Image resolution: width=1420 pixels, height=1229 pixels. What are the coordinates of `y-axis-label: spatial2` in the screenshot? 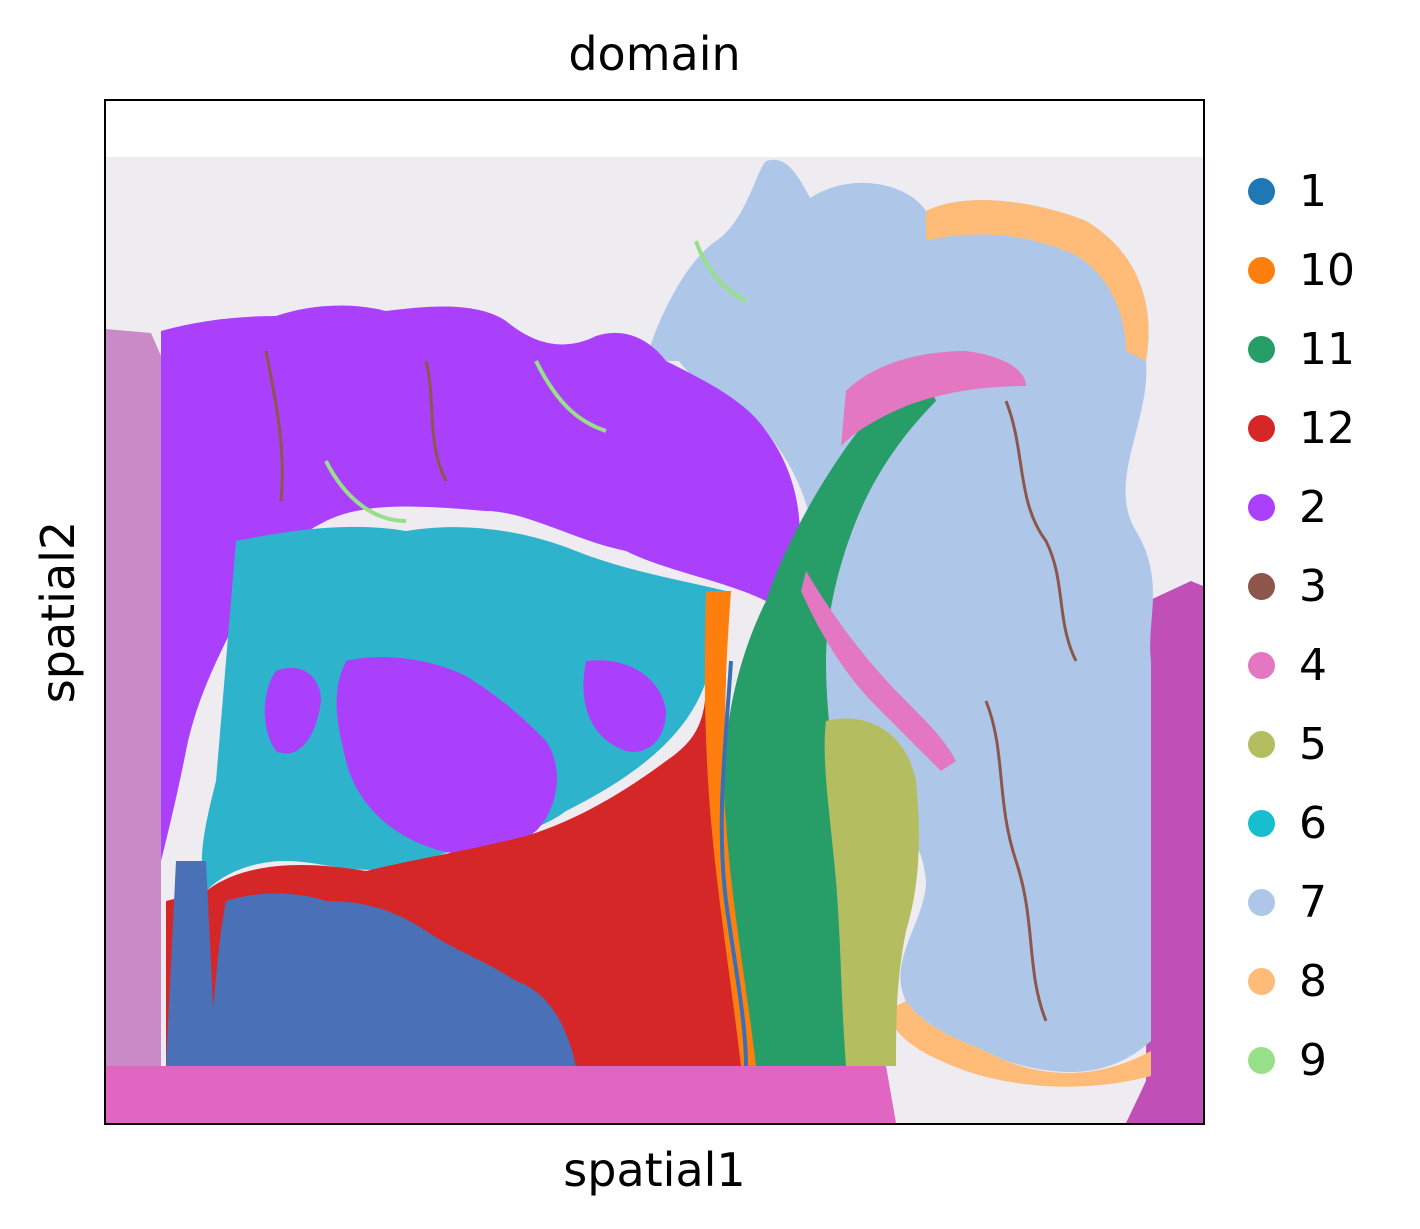 It's located at (58, 612).